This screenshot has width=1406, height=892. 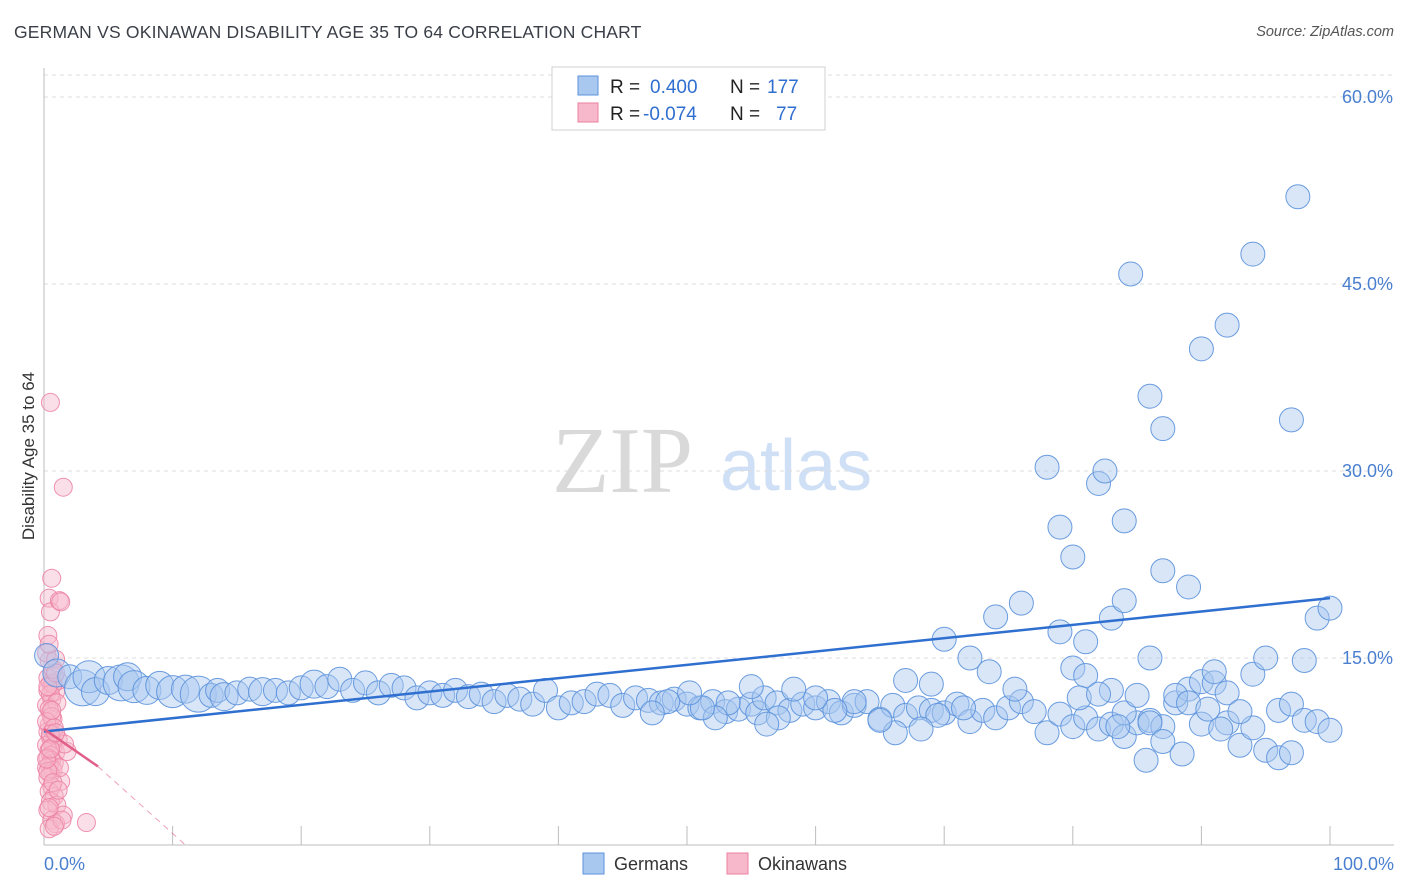 I want to click on x-tick-max: 100.0%, so click(x=1363, y=864).